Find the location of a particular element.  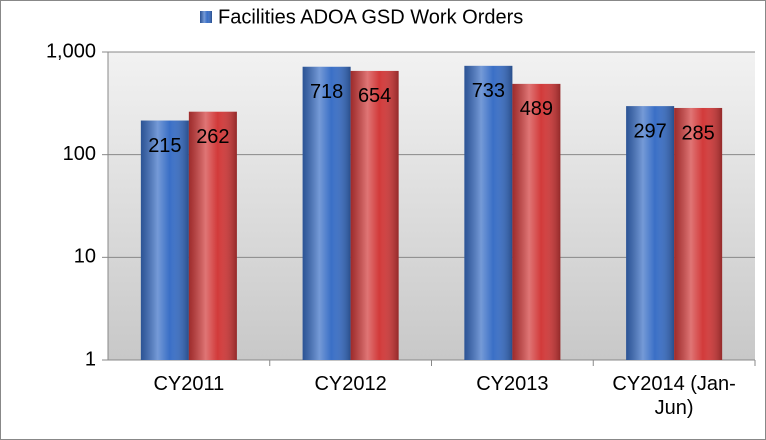

x-tick-label: CY2012 is located at coordinates (350, 384).